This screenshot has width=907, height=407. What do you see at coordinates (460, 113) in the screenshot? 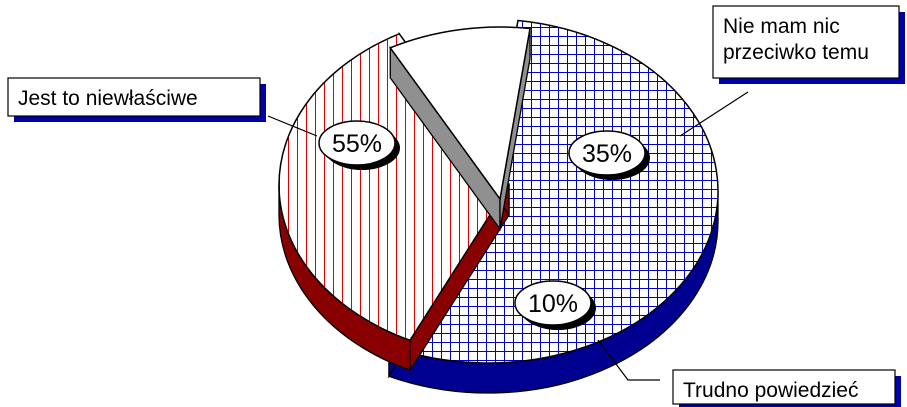
I see `pie-slice-top` at bounding box center [460, 113].